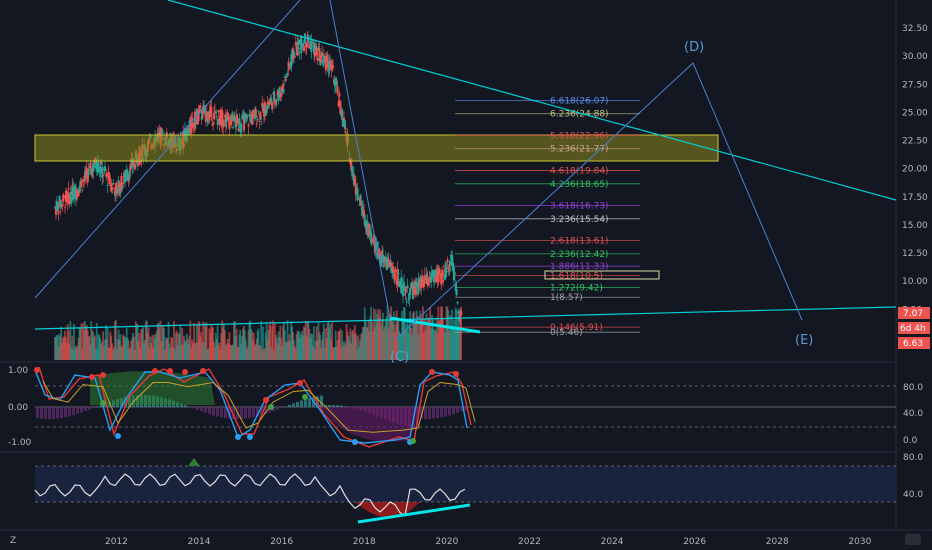  What do you see at coordinates (579, 171) in the screenshot?
I see `fib-level-label: 4.618(19.84)` at bounding box center [579, 171].